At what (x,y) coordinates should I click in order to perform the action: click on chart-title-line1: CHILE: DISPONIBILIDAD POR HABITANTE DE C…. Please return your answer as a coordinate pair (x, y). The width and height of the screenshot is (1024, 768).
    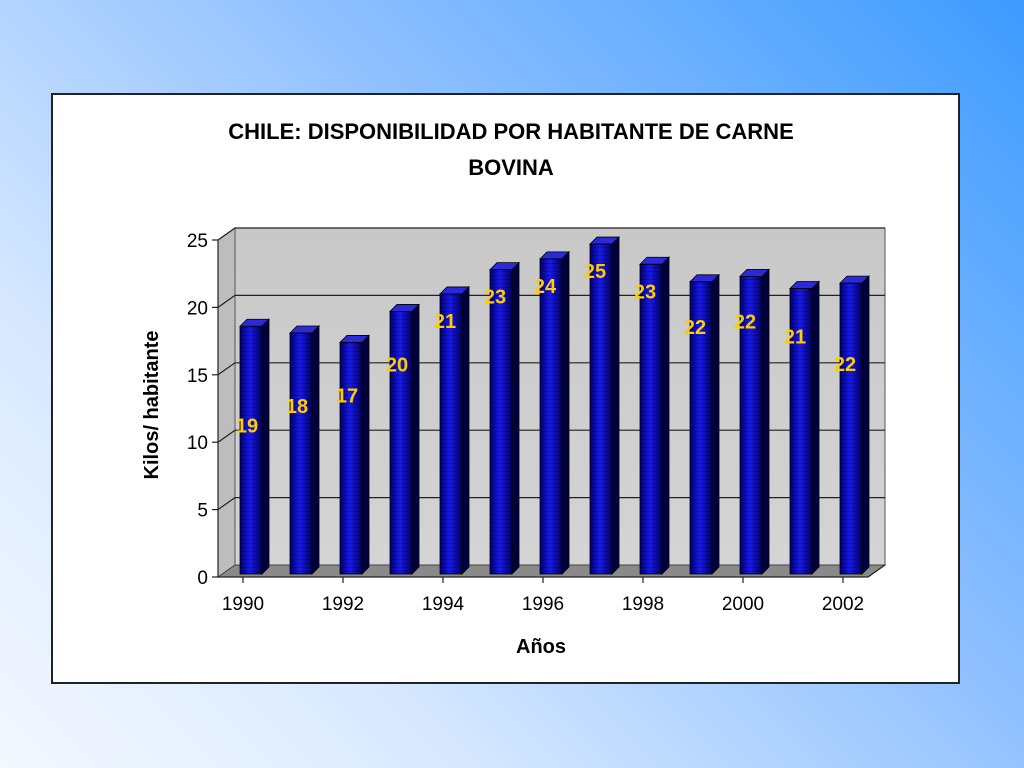
    Looking at the image, I should click on (511, 131).